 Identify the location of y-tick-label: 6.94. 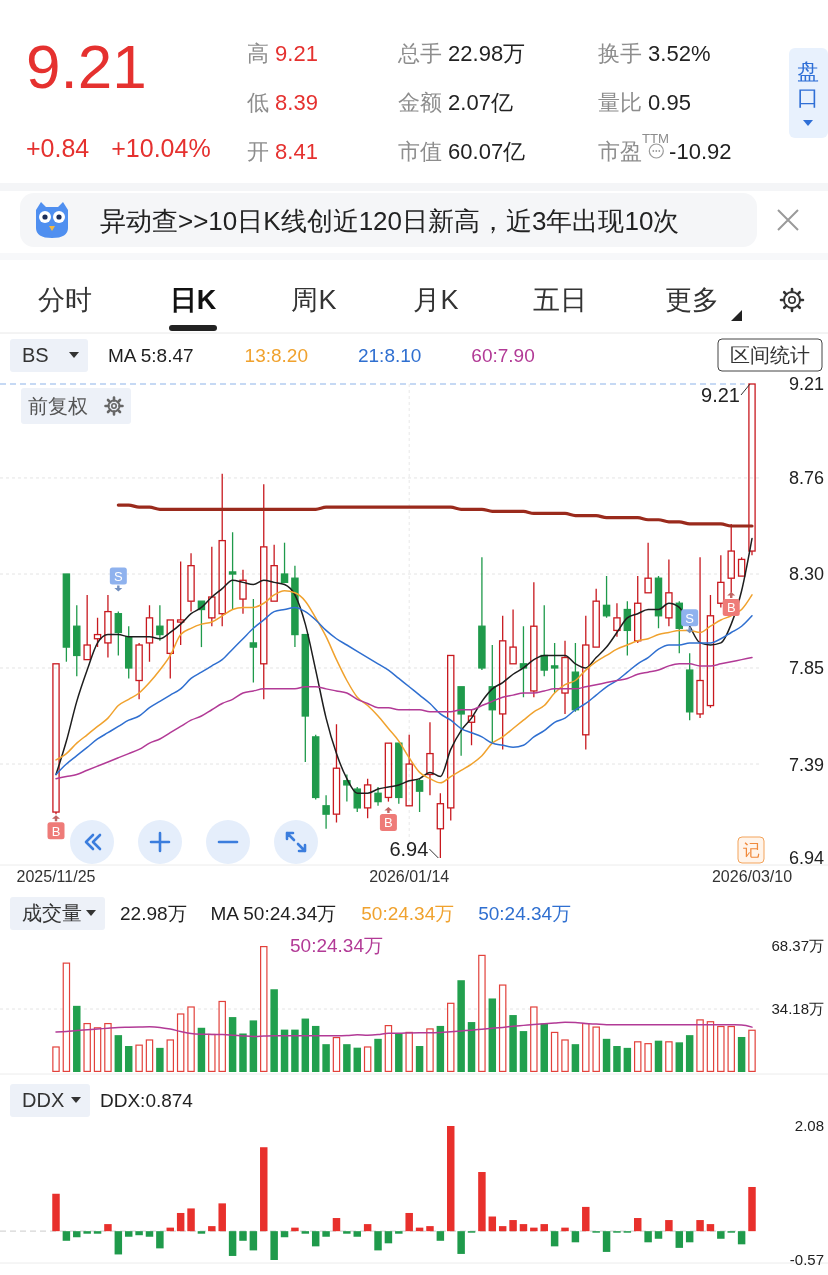
(806, 858).